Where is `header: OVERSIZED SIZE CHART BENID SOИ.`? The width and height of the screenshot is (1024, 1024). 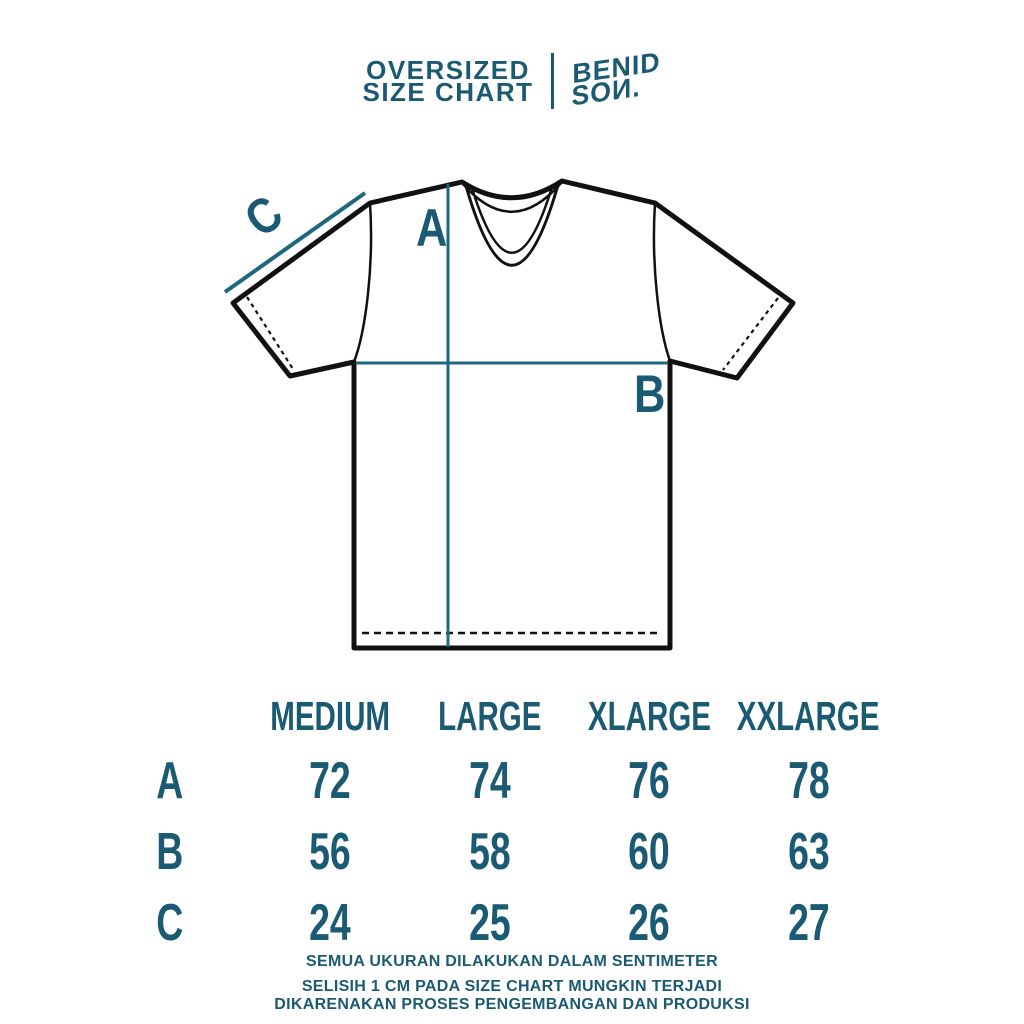
header: OVERSIZED SIZE CHART BENID SOИ. is located at coordinates (512, 81).